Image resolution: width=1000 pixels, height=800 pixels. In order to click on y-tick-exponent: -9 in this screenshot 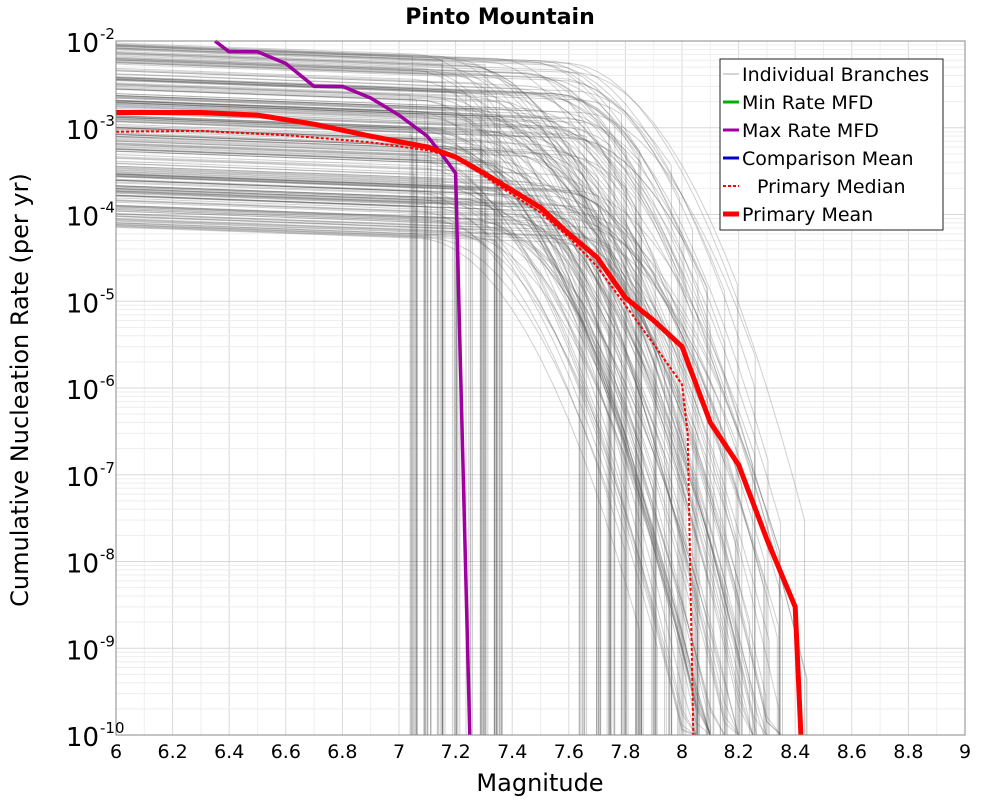, I will do `click(107, 641)`.